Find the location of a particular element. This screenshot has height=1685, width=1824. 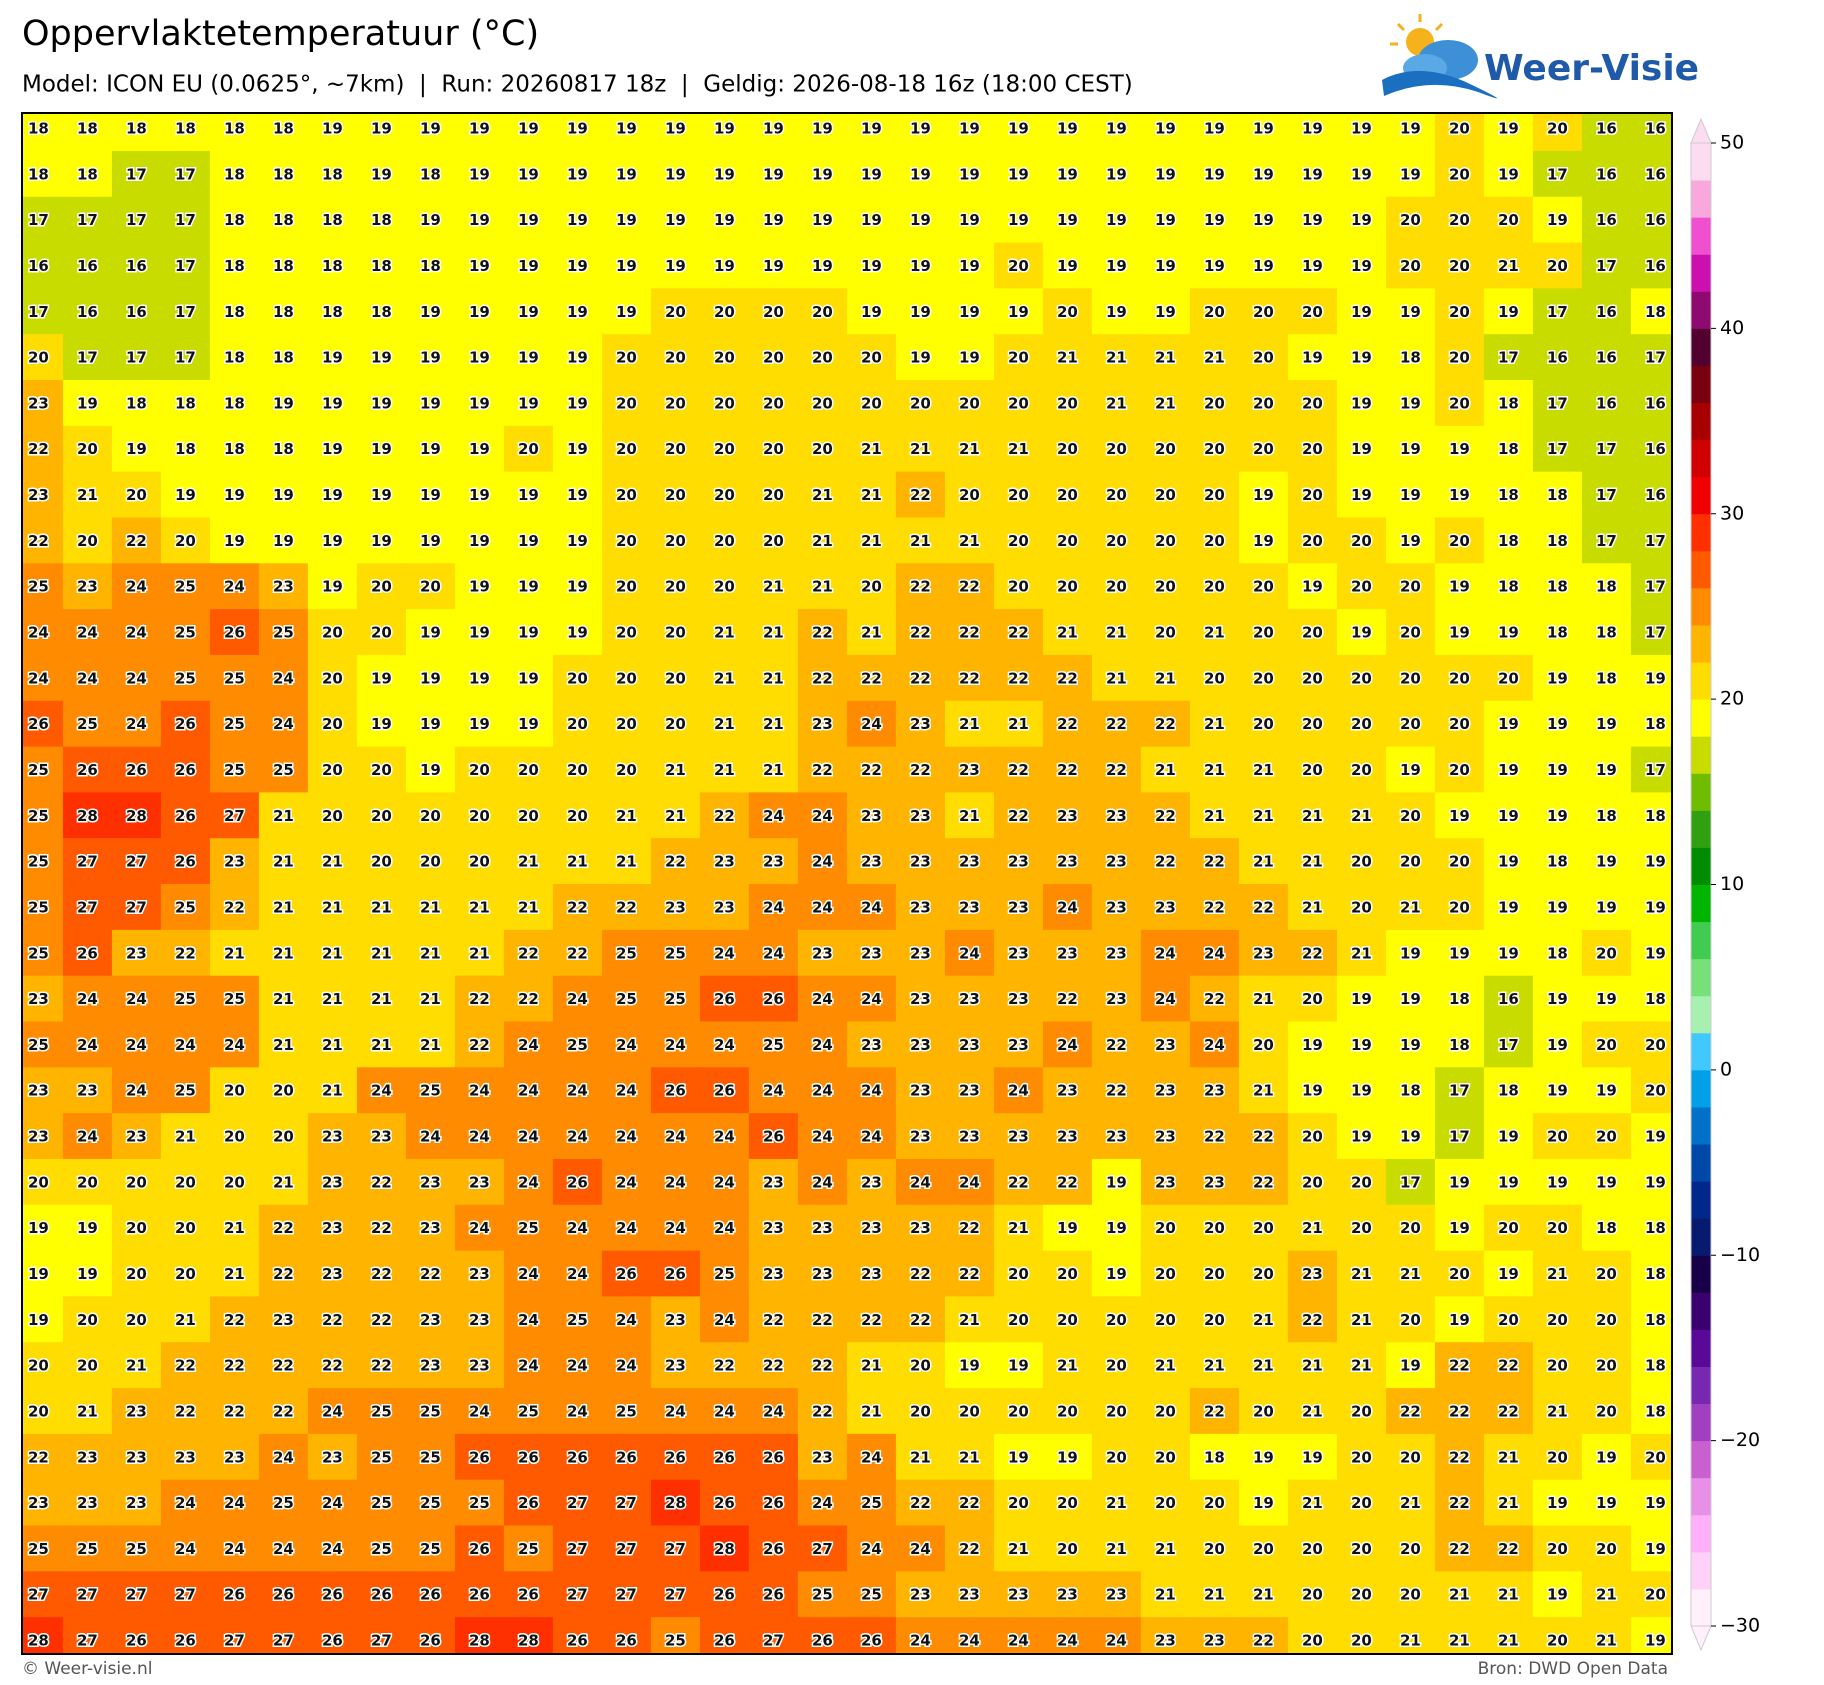

colorbar-cap is located at coordinates (1701, 130).